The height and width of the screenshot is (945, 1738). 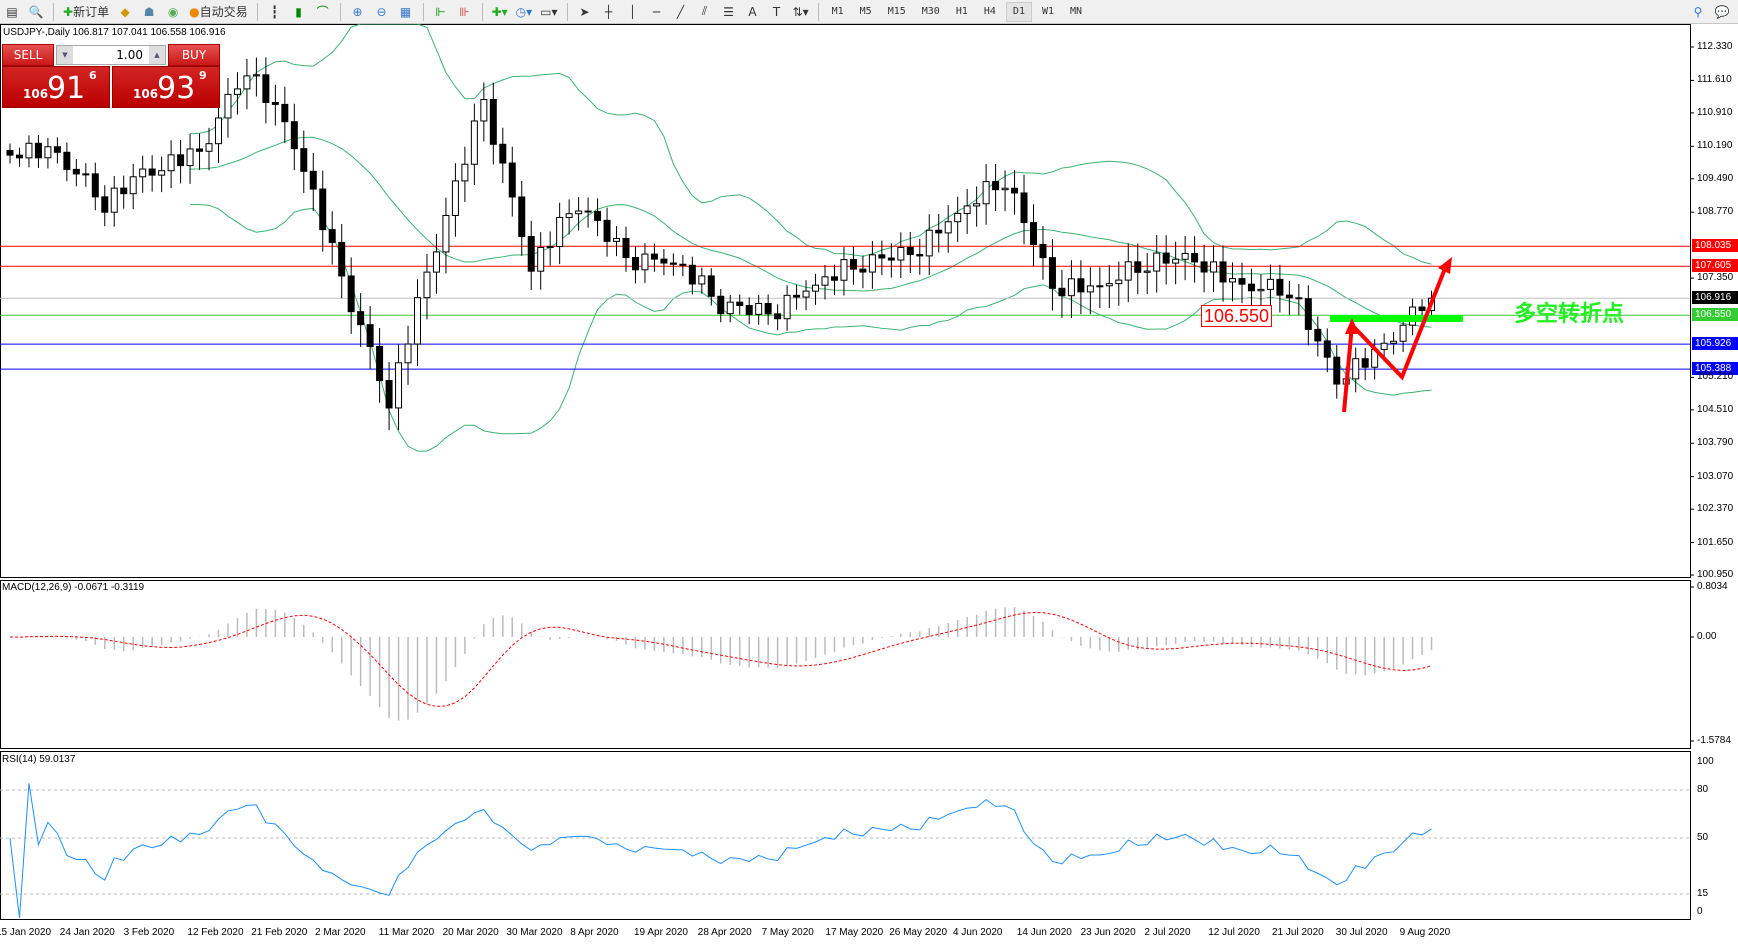 I want to click on fibonacci-icon: ☰, so click(x=728, y=11).